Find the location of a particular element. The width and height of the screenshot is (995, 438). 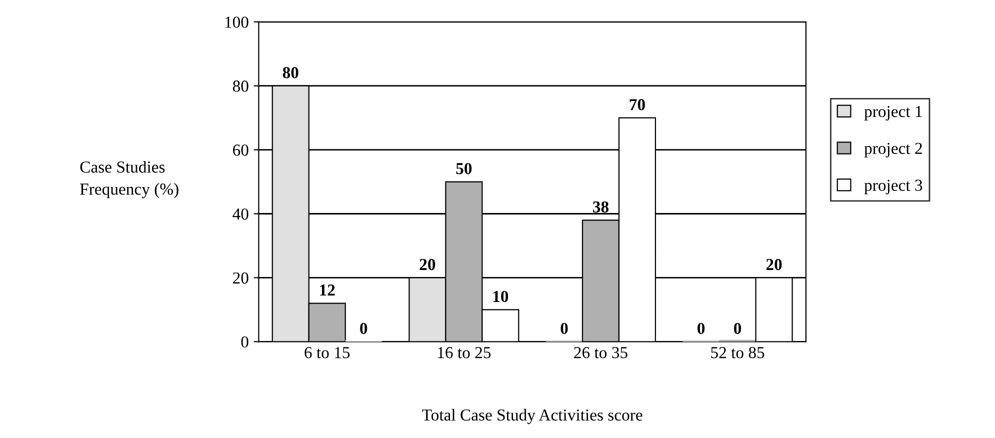

x-tick-label: 26 to 35 is located at coordinates (601, 352).